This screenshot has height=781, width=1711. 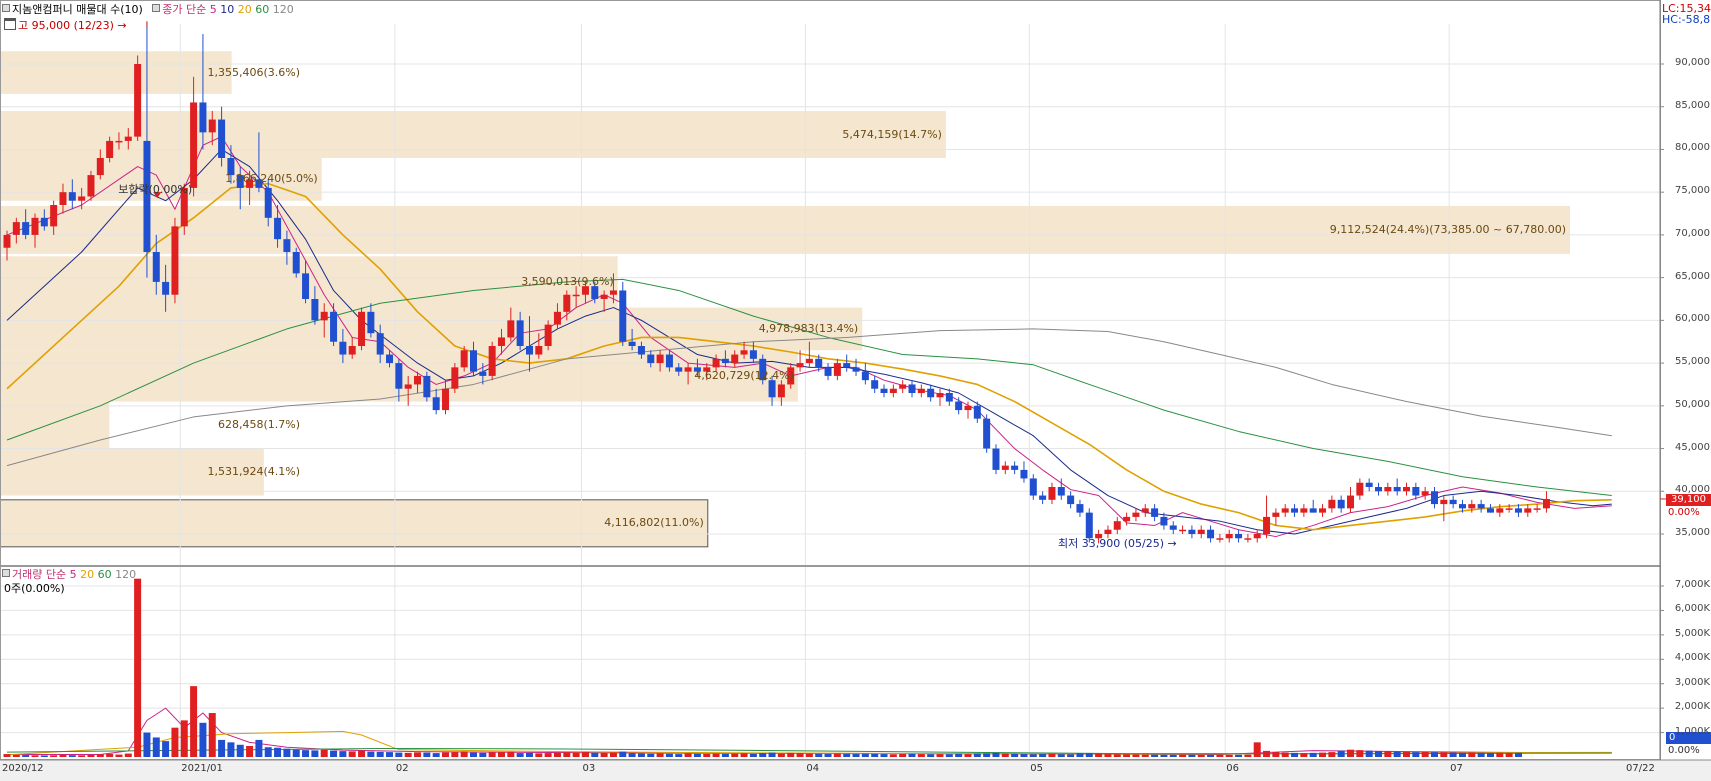 I want to click on volume-checkbox-icon, so click(x=6, y=573).